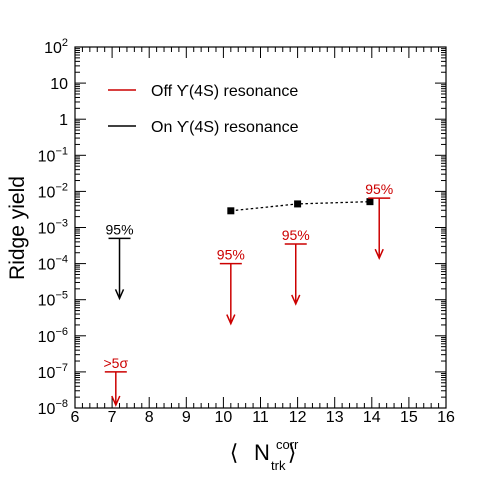 The image size is (498, 478). What do you see at coordinates (17, 228) in the screenshot?
I see `y-axis-title: Ridge yield` at bounding box center [17, 228].